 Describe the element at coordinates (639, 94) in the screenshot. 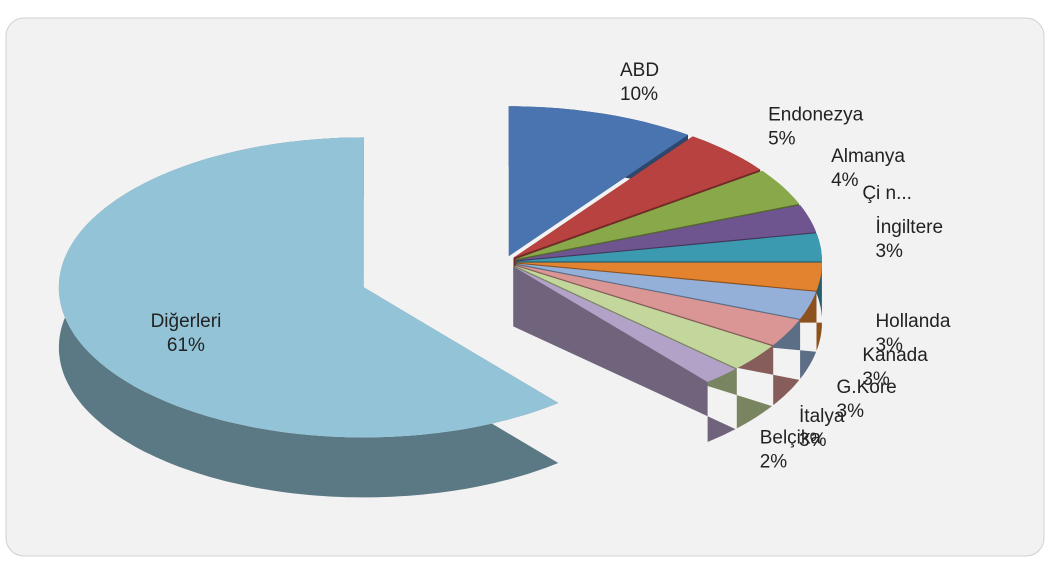

I see `value-label: 10%` at that location.